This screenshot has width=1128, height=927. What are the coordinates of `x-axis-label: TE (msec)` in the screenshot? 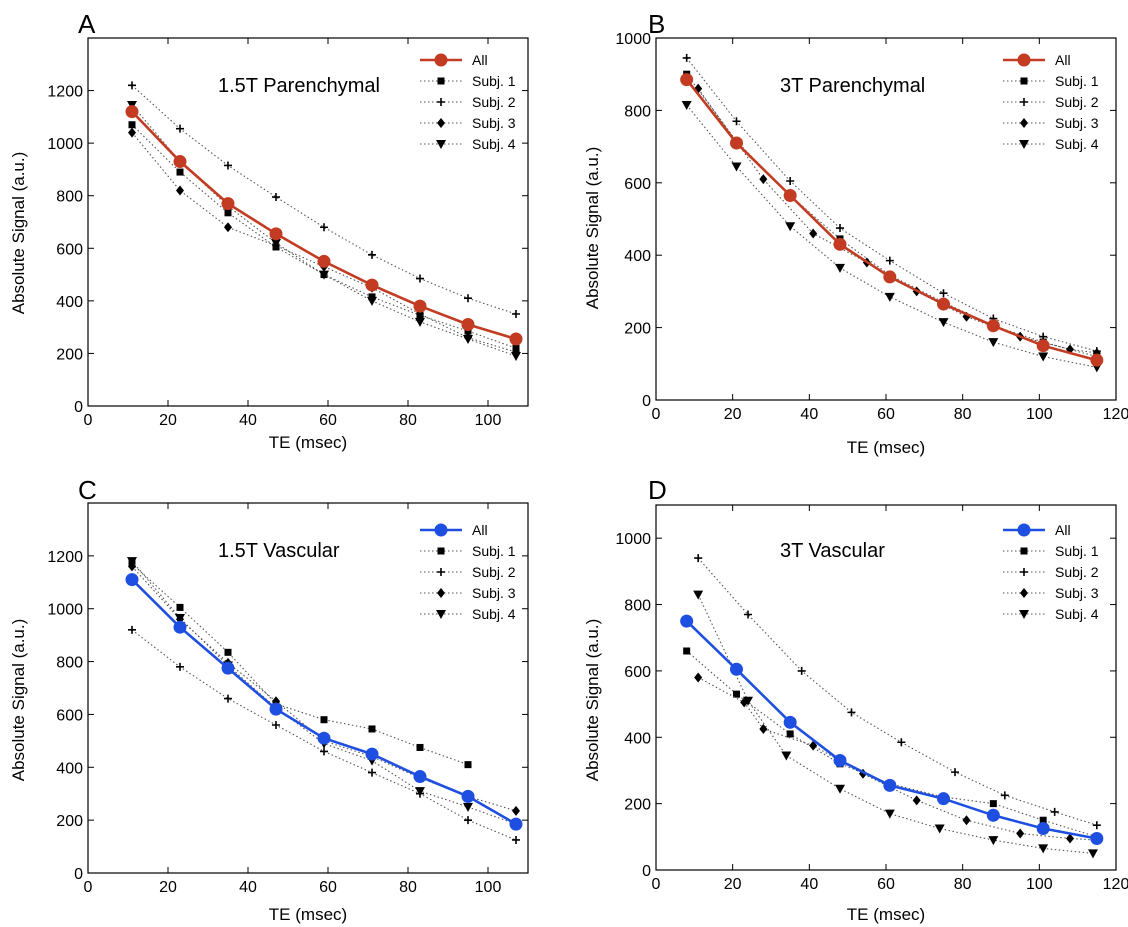 It's located at (886, 914).